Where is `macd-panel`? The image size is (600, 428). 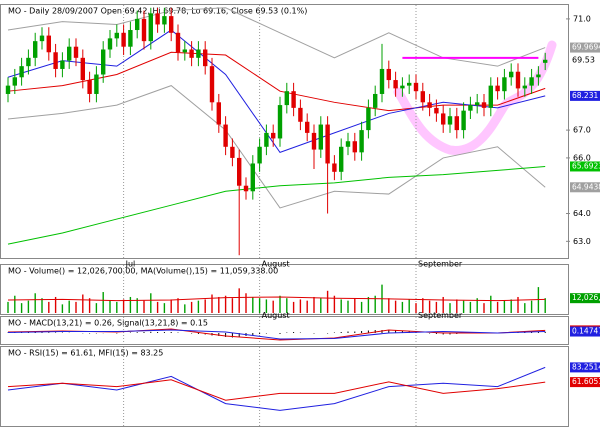 macd-panel is located at coordinates (284, 330).